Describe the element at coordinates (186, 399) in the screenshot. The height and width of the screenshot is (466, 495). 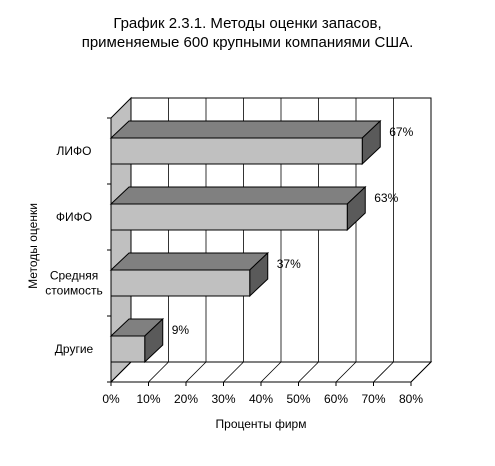
I see `x-tick-label: 20%` at that location.